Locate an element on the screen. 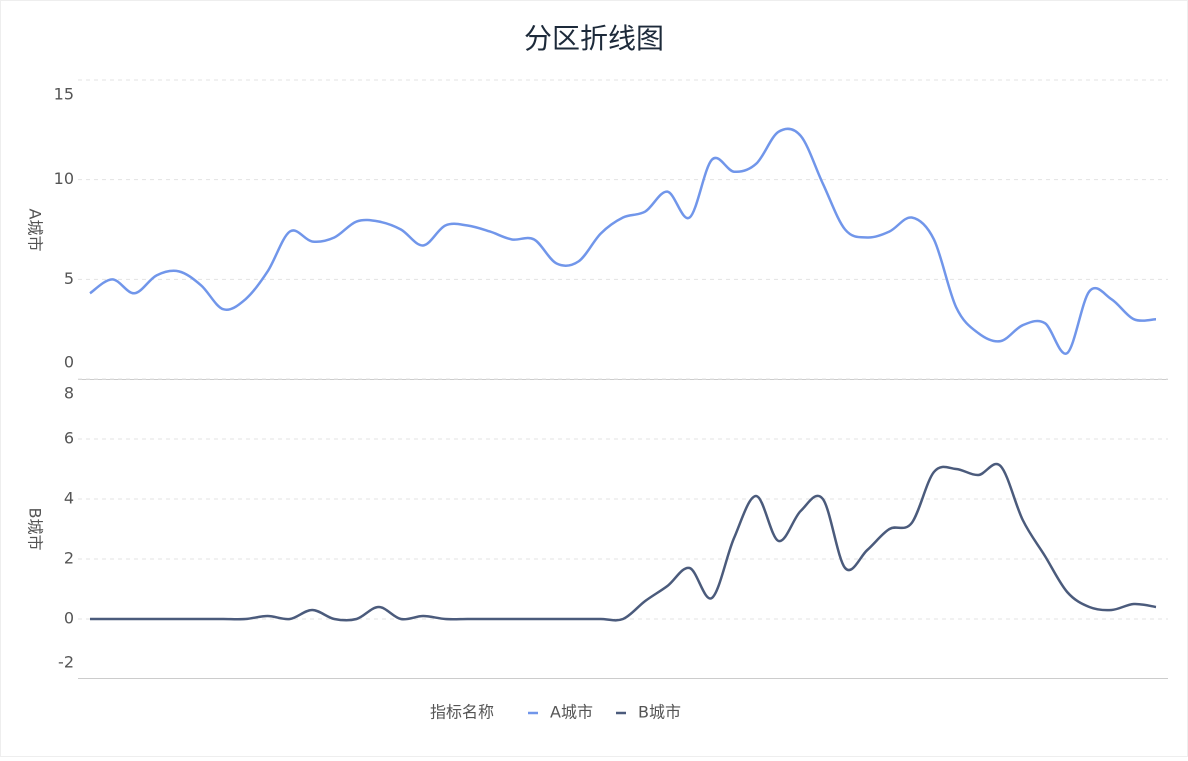 The width and height of the screenshot is (1188, 761). legend-label: A城市 is located at coordinates (571, 712).